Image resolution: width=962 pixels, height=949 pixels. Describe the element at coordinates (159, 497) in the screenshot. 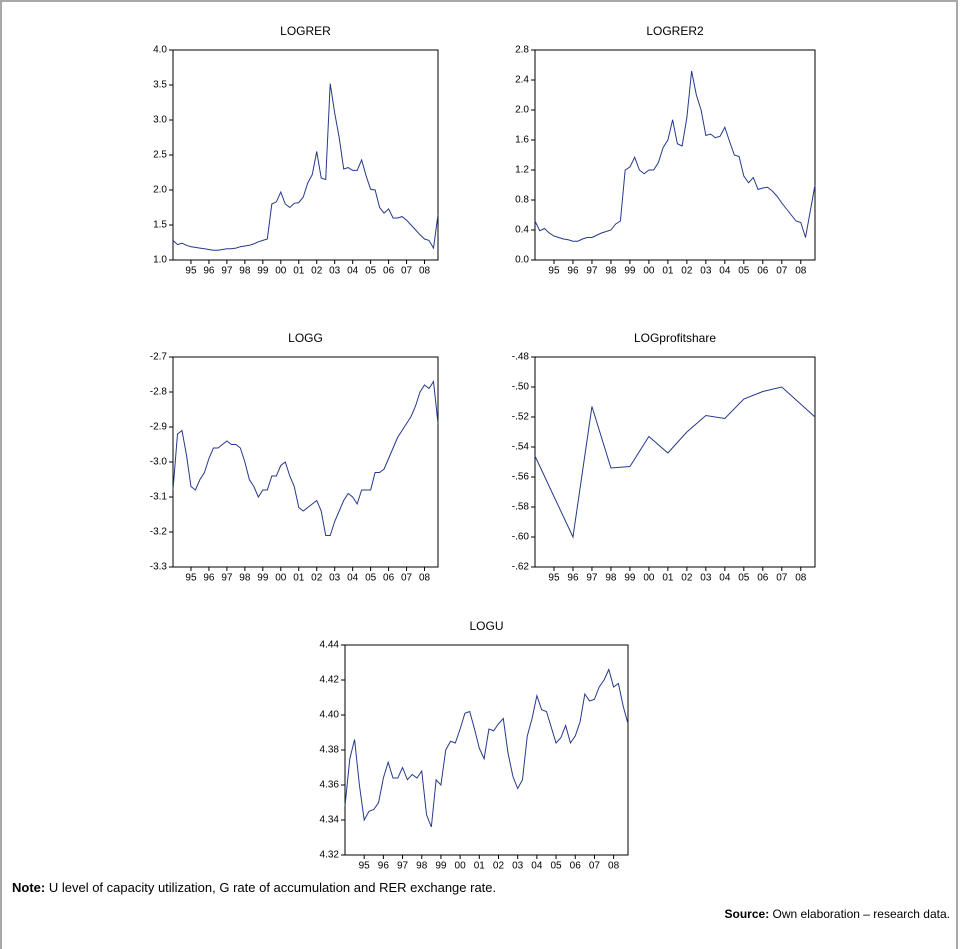

I see `y-tick-label: -3.1` at that location.